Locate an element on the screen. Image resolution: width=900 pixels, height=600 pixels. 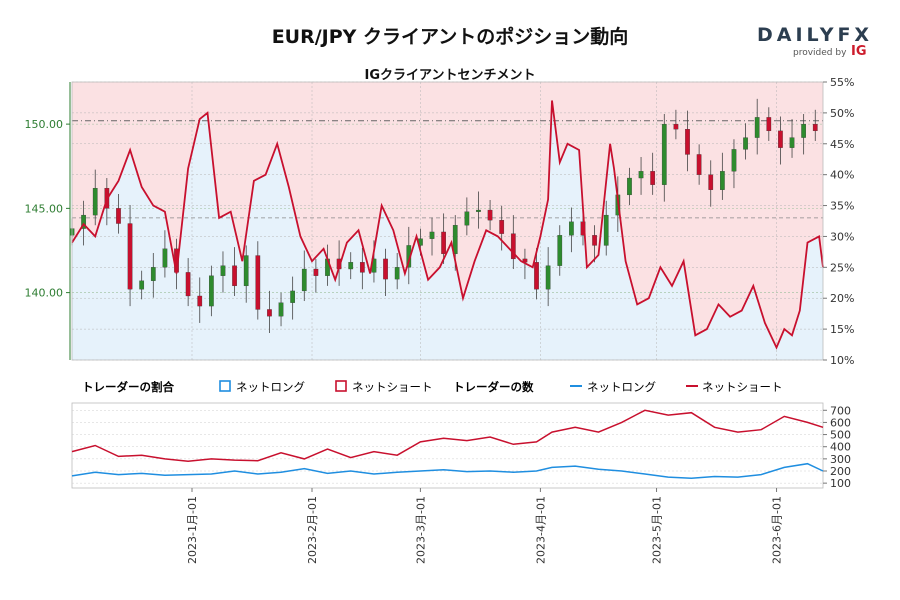
legend-count-short-label: ネットショート is located at coordinates (742, 387).